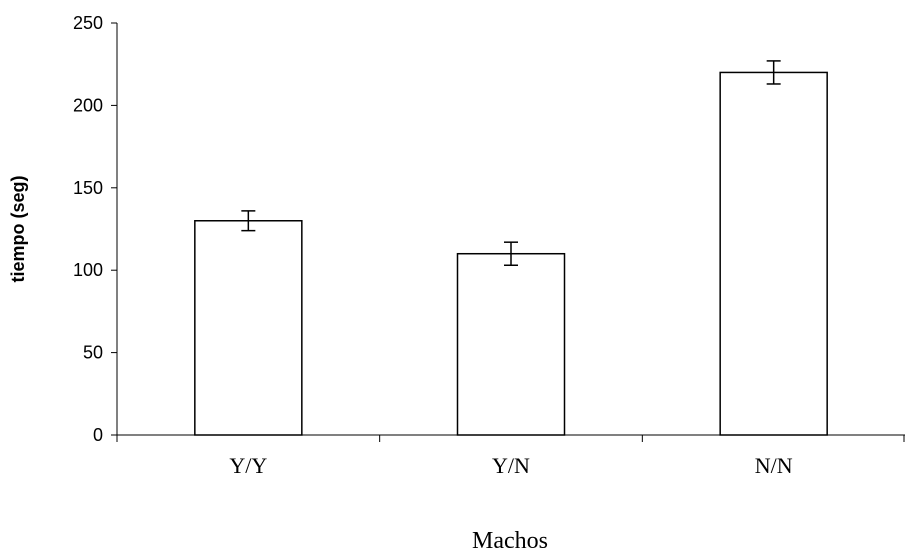  Describe the element at coordinates (774, 465) in the screenshot. I see `x-tick-label: N/N` at that location.